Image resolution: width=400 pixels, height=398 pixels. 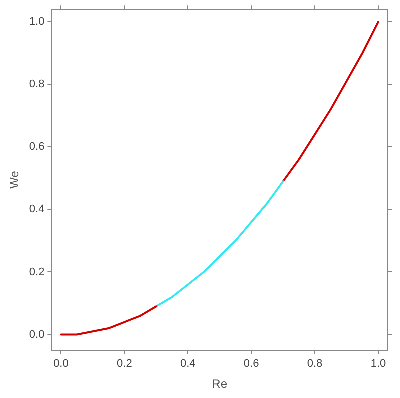 What do you see at coordinates (61, 364) in the screenshot?
I see `x-tick-label: 0.0` at bounding box center [61, 364].